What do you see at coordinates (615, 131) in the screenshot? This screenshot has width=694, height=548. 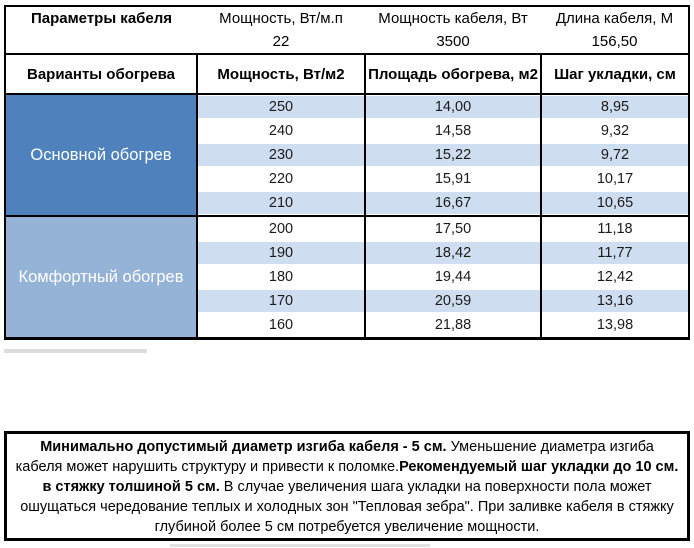 I see `data-cell: 9,32` at bounding box center [615, 131].